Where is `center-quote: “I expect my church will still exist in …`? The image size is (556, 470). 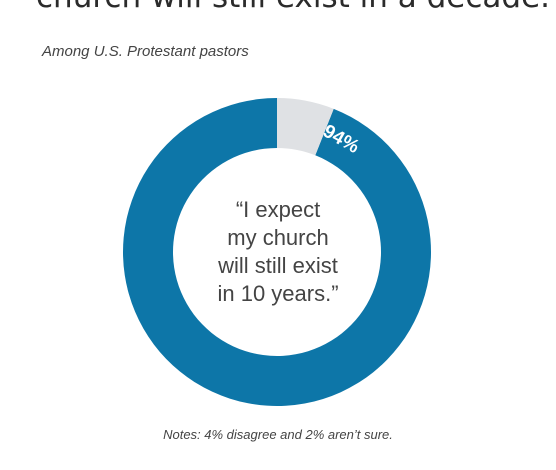
center-quote: “I expect my church will still exist in … is located at coordinates (278, 252).